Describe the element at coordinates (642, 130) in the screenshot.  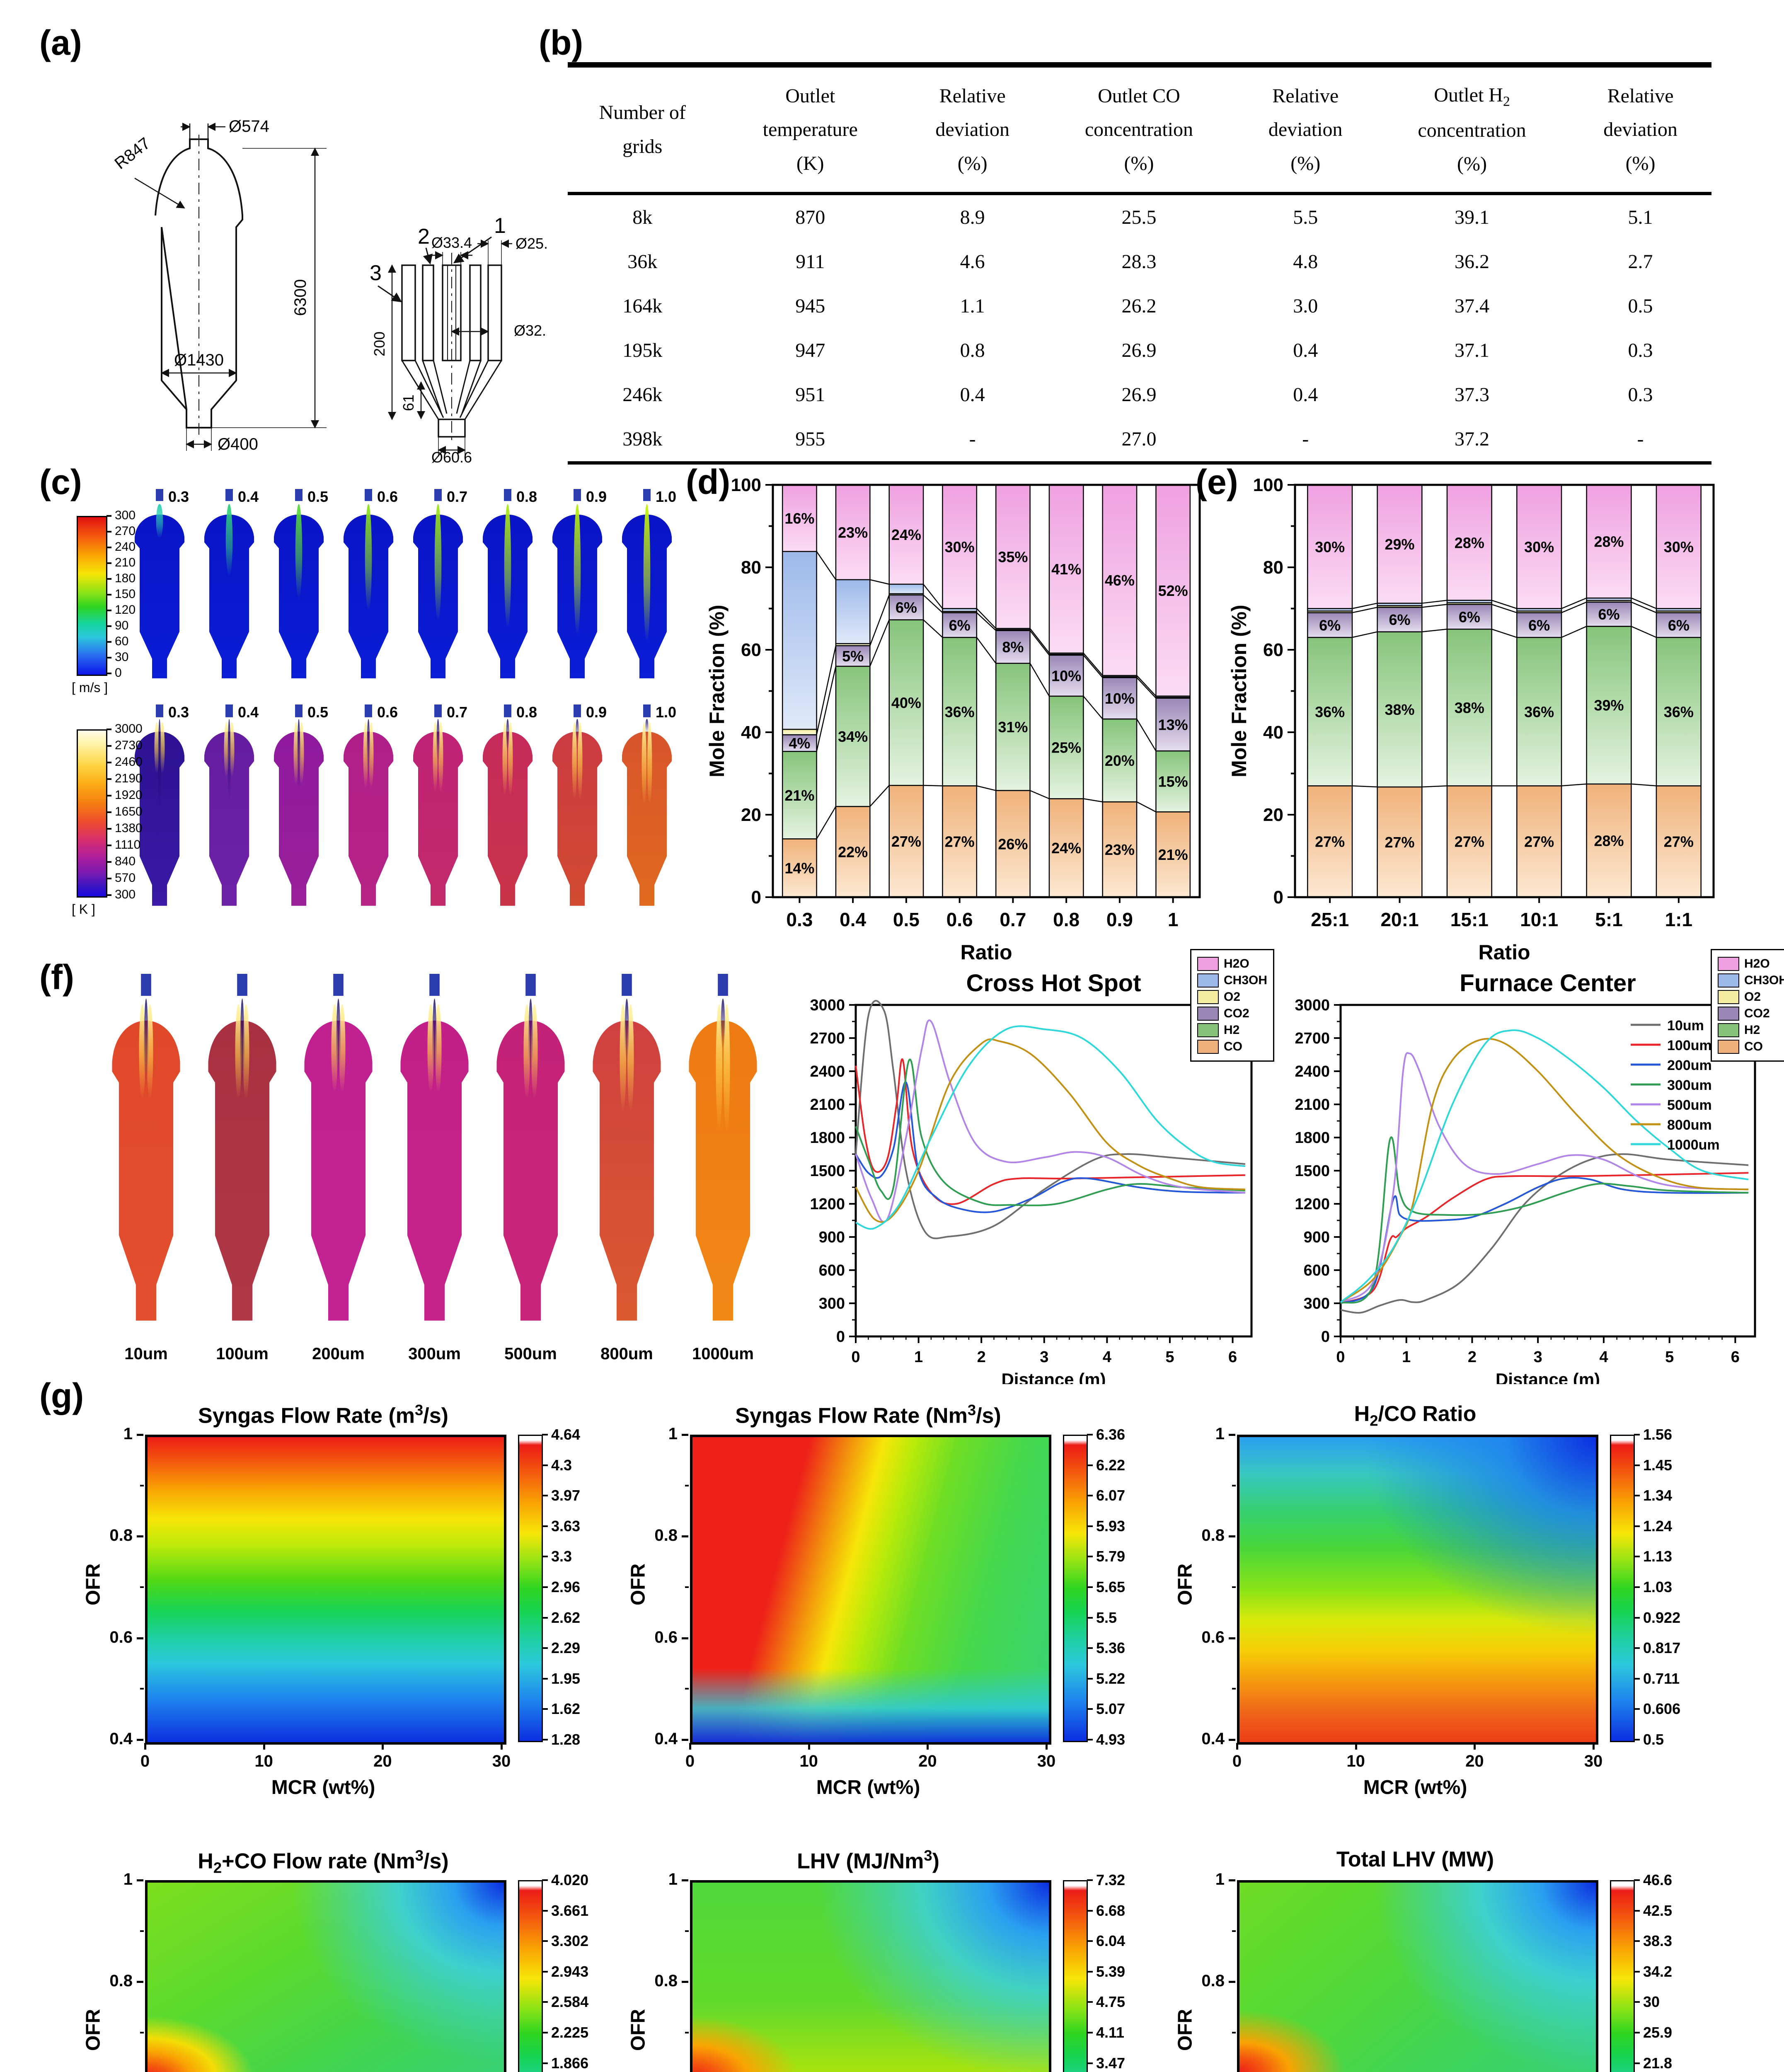
I see `table-header-cell: Number of grids` at that location.